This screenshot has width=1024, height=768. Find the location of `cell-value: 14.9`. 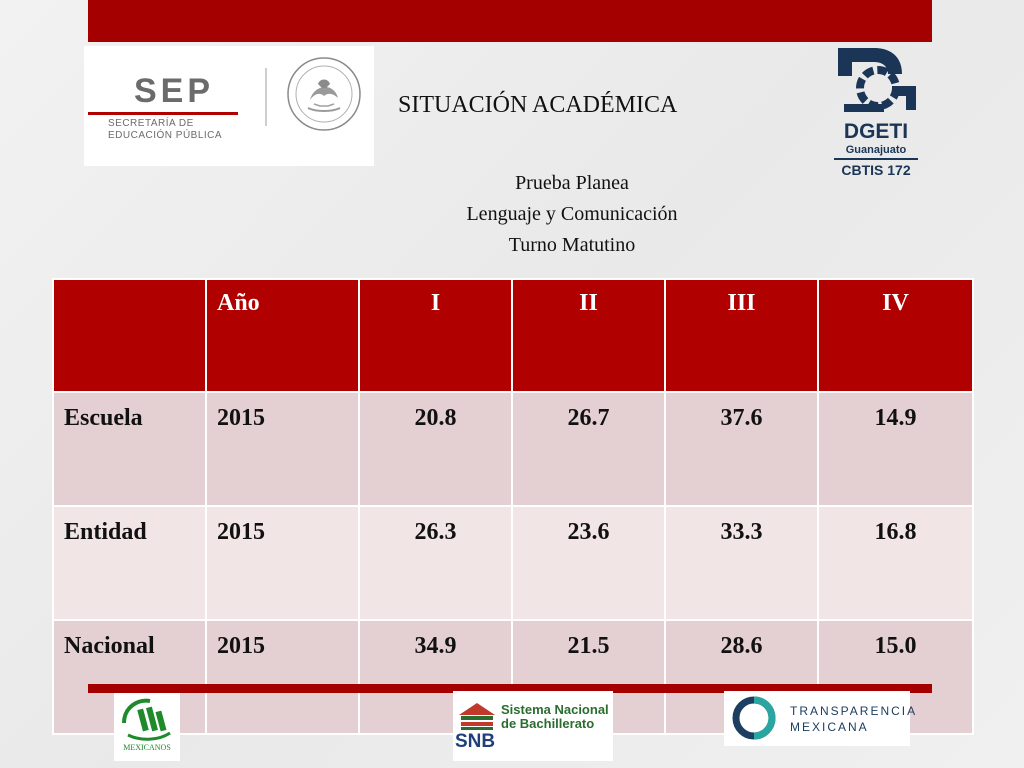

cell-value: 14.9 is located at coordinates (895, 449).